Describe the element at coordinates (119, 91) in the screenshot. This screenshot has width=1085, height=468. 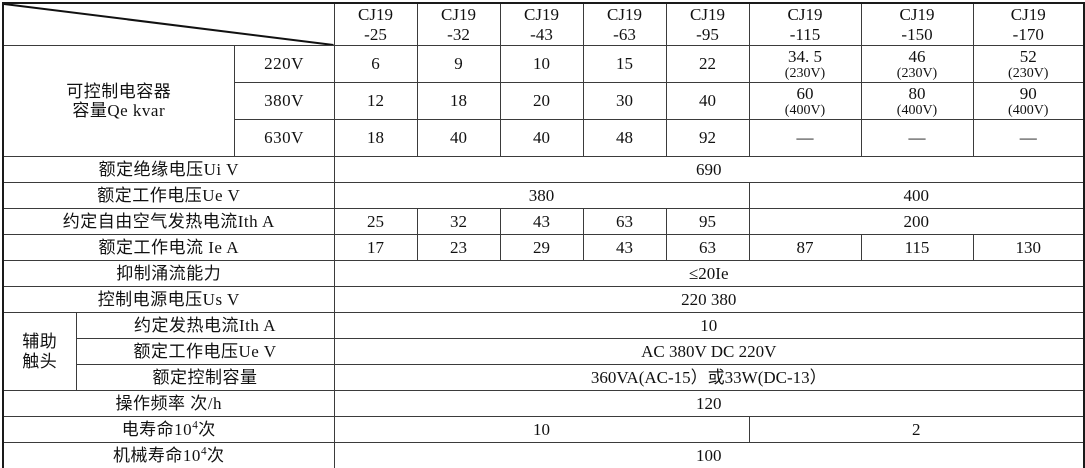
I see `capacity-label-line1: 可控制电容器` at that location.